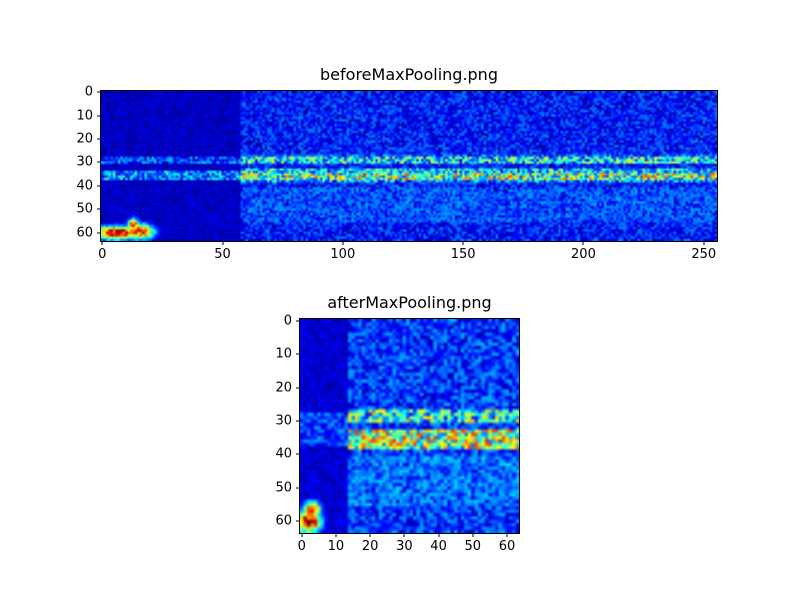 This screenshot has height=600, width=800. What do you see at coordinates (336, 546) in the screenshot?
I see `x-tick-label: 10` at bounding box center [336, 546].